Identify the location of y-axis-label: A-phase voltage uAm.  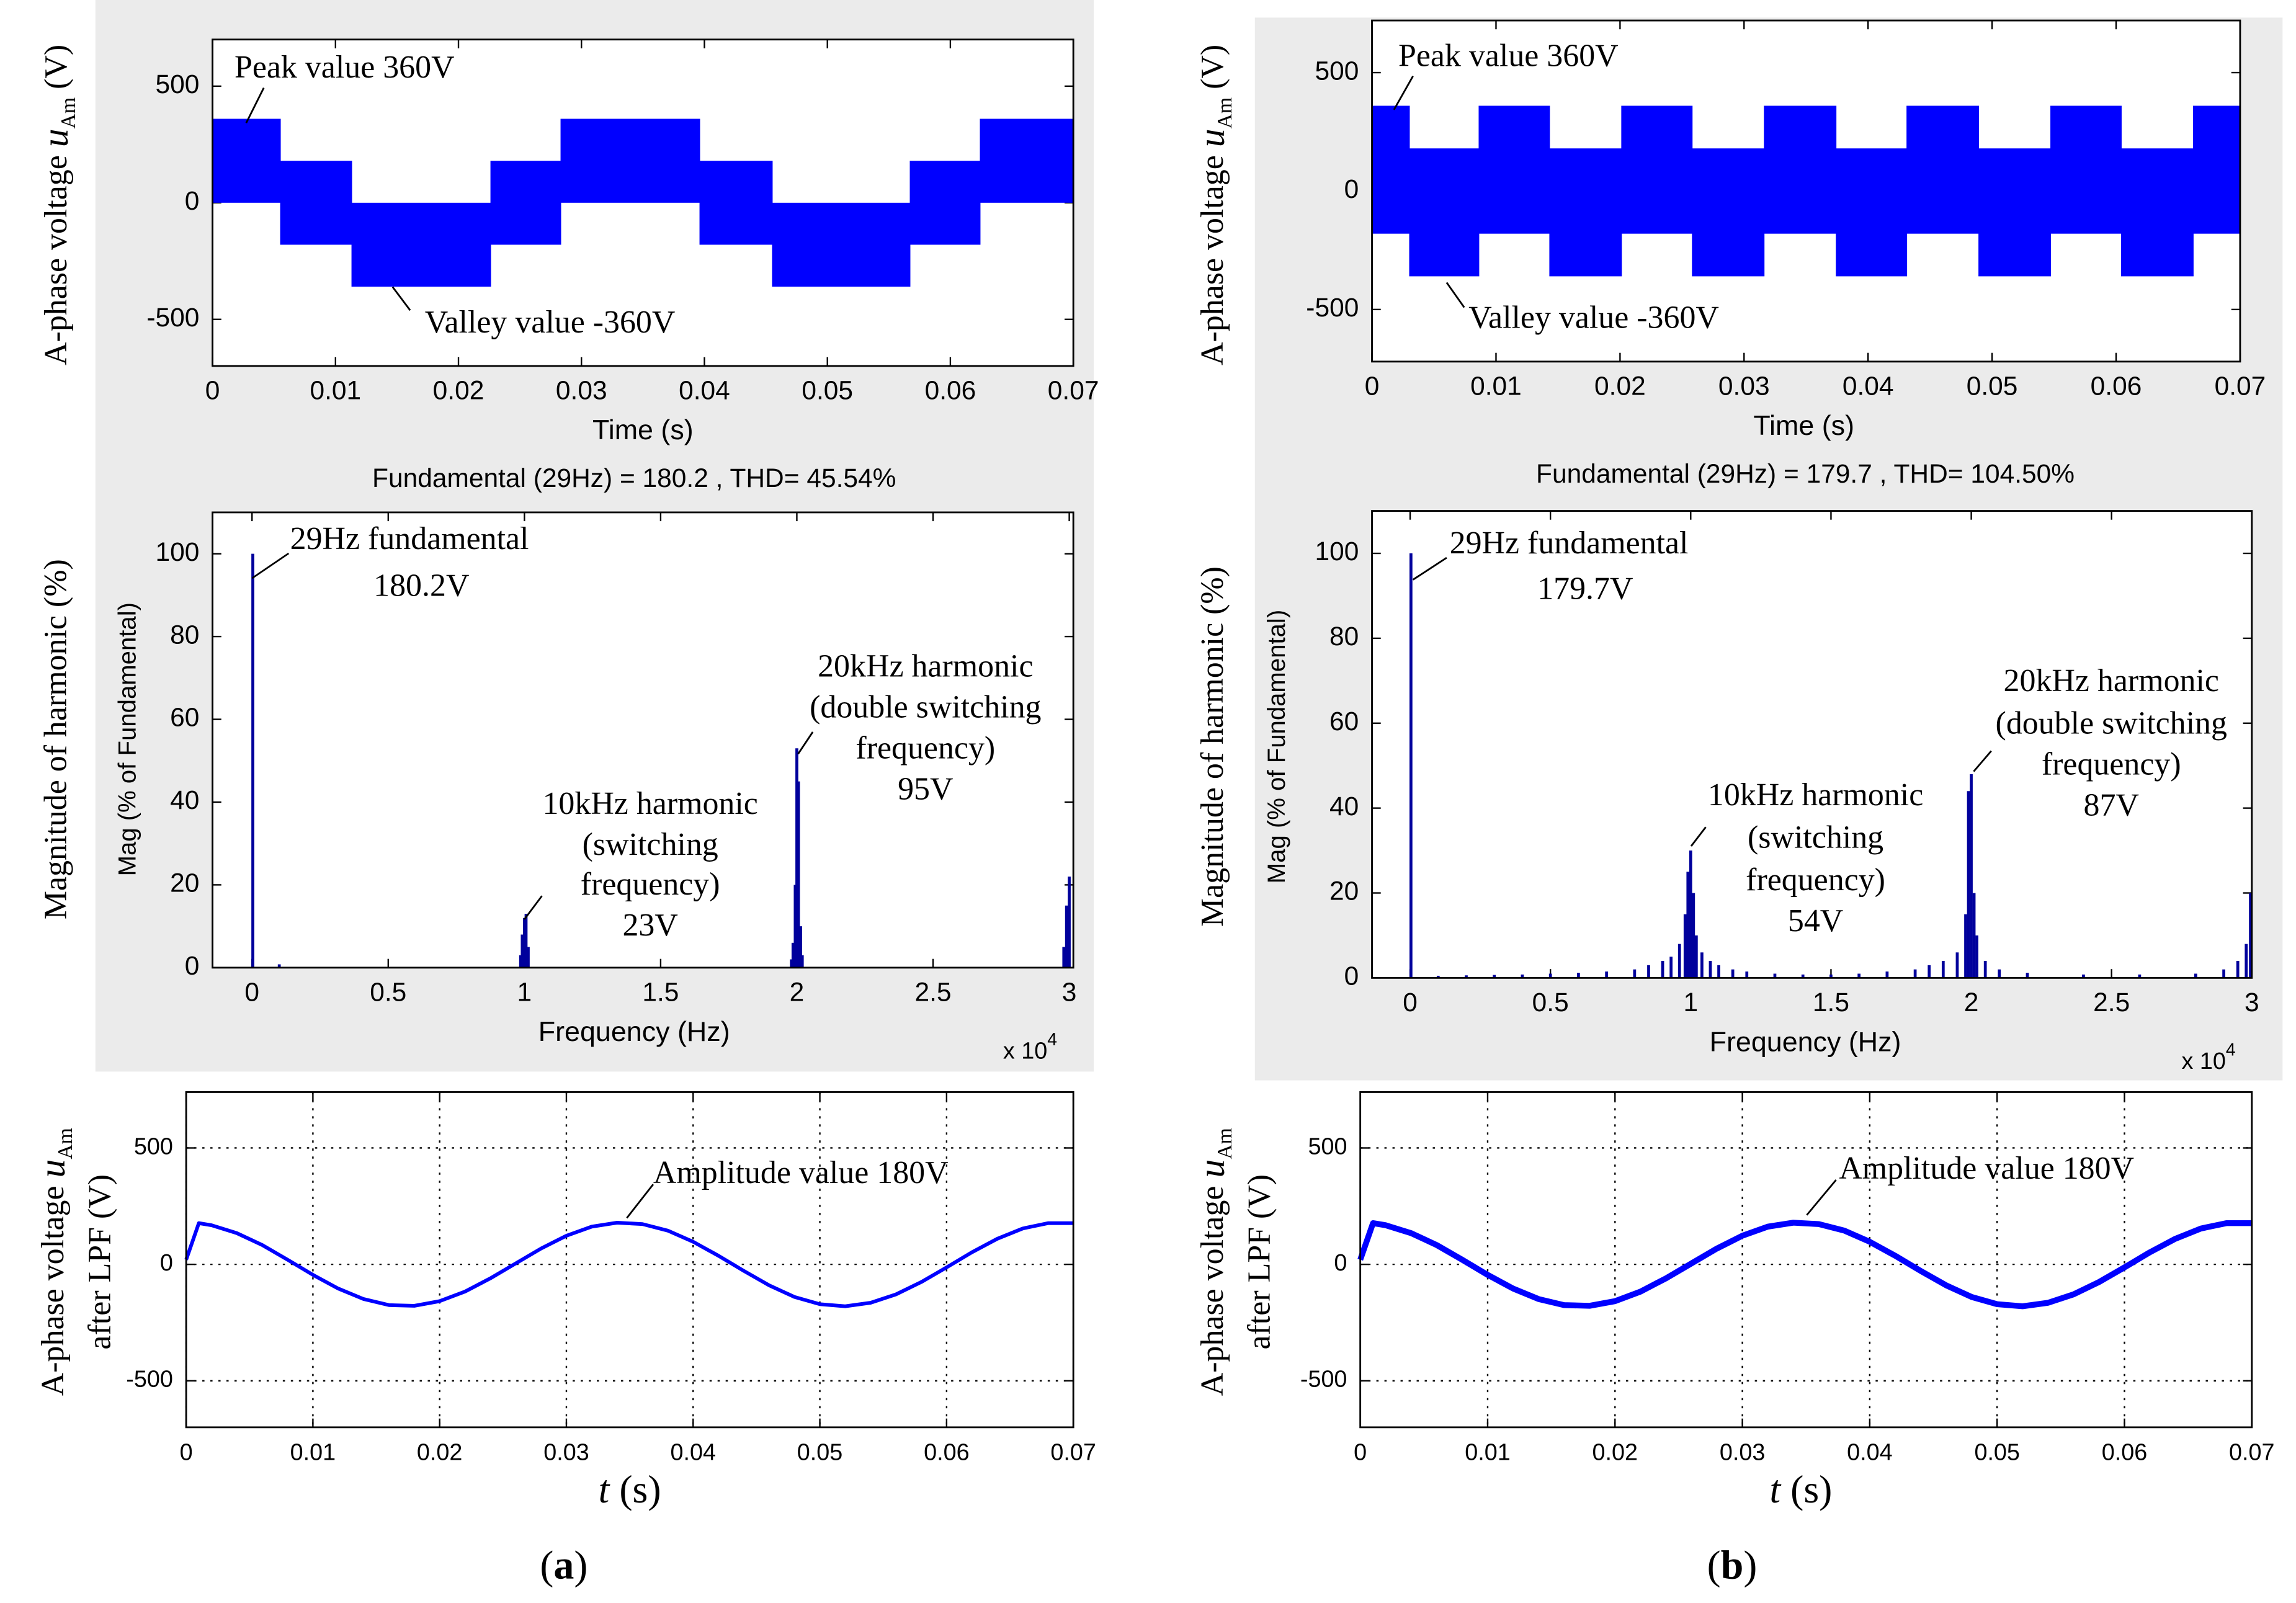
(55, 1262).